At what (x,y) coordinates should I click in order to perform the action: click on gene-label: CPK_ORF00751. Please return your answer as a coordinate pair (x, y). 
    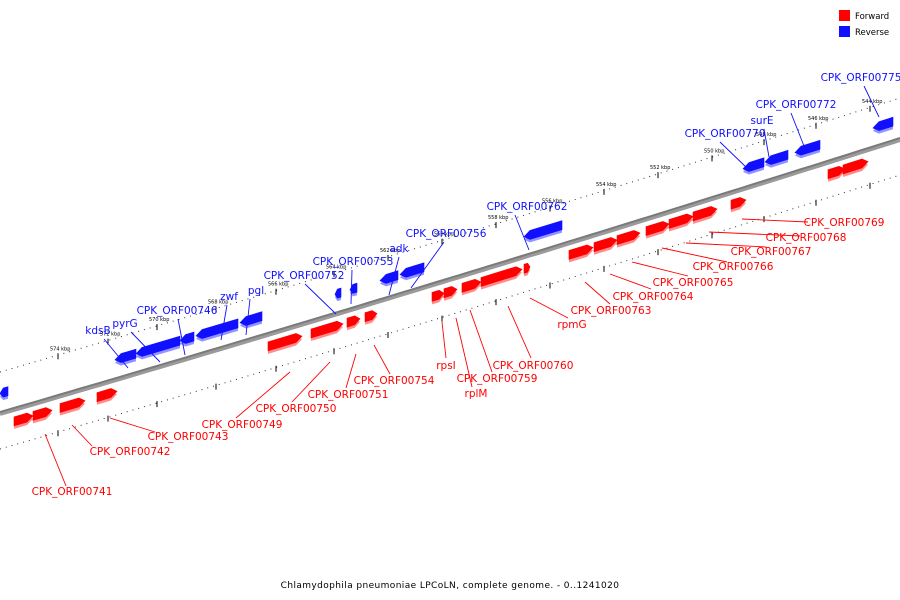
    Looking at the image, I should click on (348, 395).